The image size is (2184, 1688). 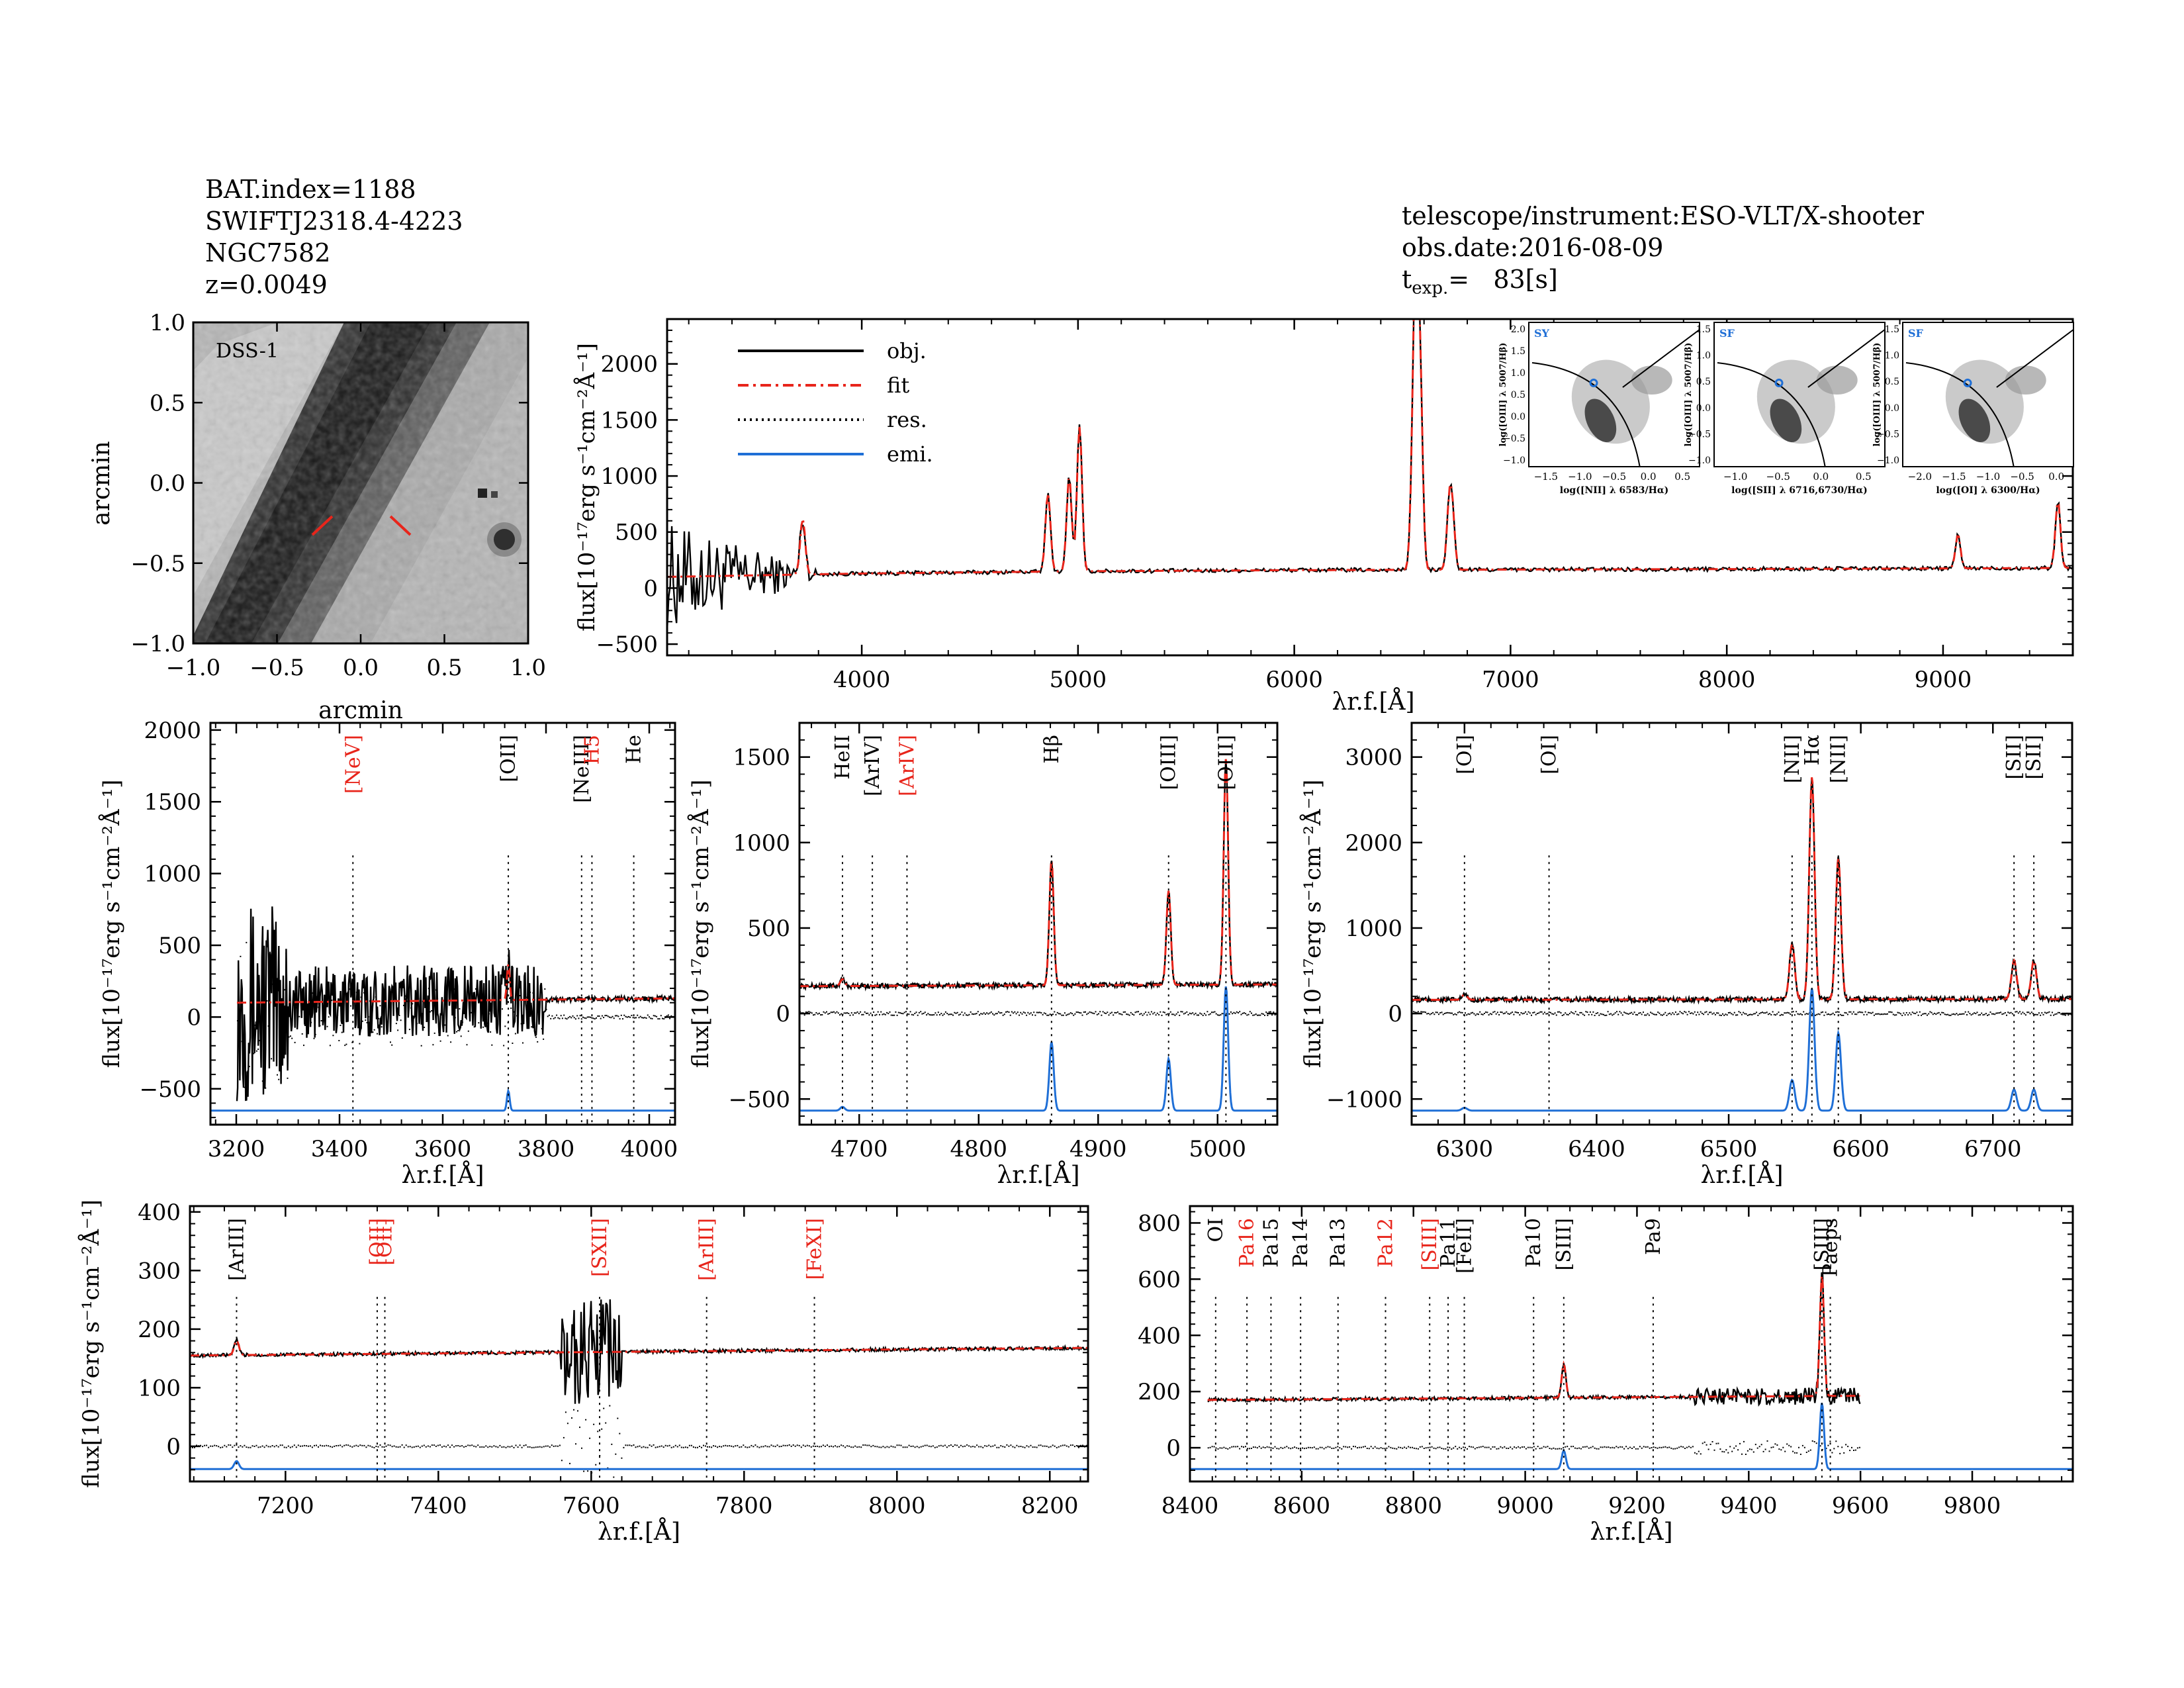 I want to click on residual-series, so click(x=639, y=1441).